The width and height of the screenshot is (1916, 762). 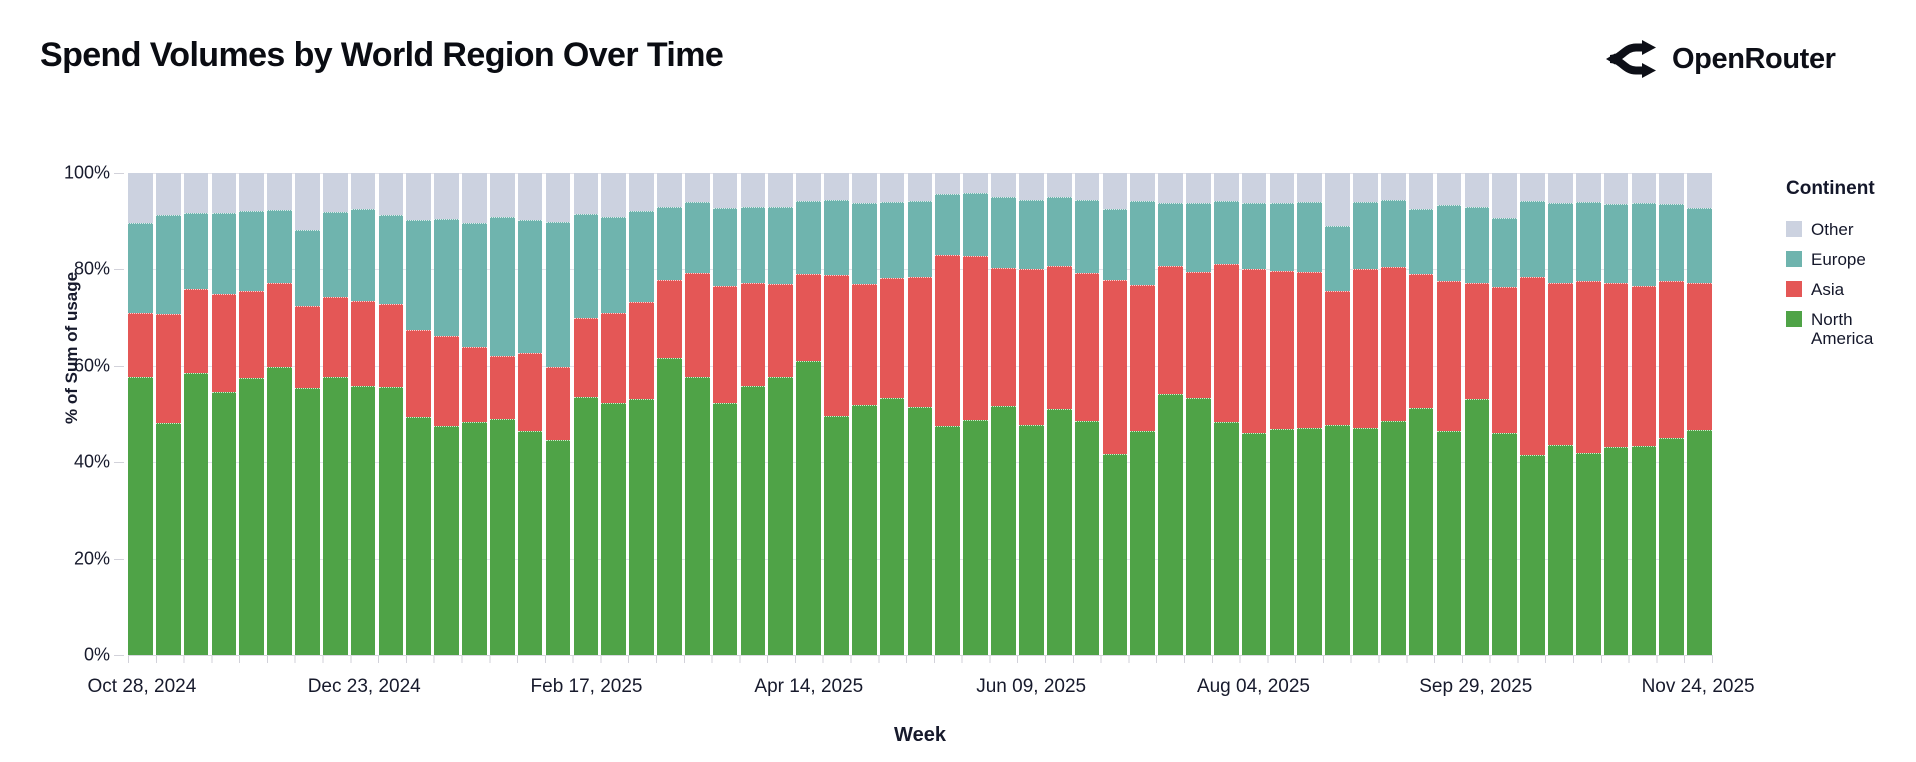 What do you see at coordinates (196, 414) in the screenshot?
I see `bar-week-Nov-11-2024` at bounding box center [196, 414].